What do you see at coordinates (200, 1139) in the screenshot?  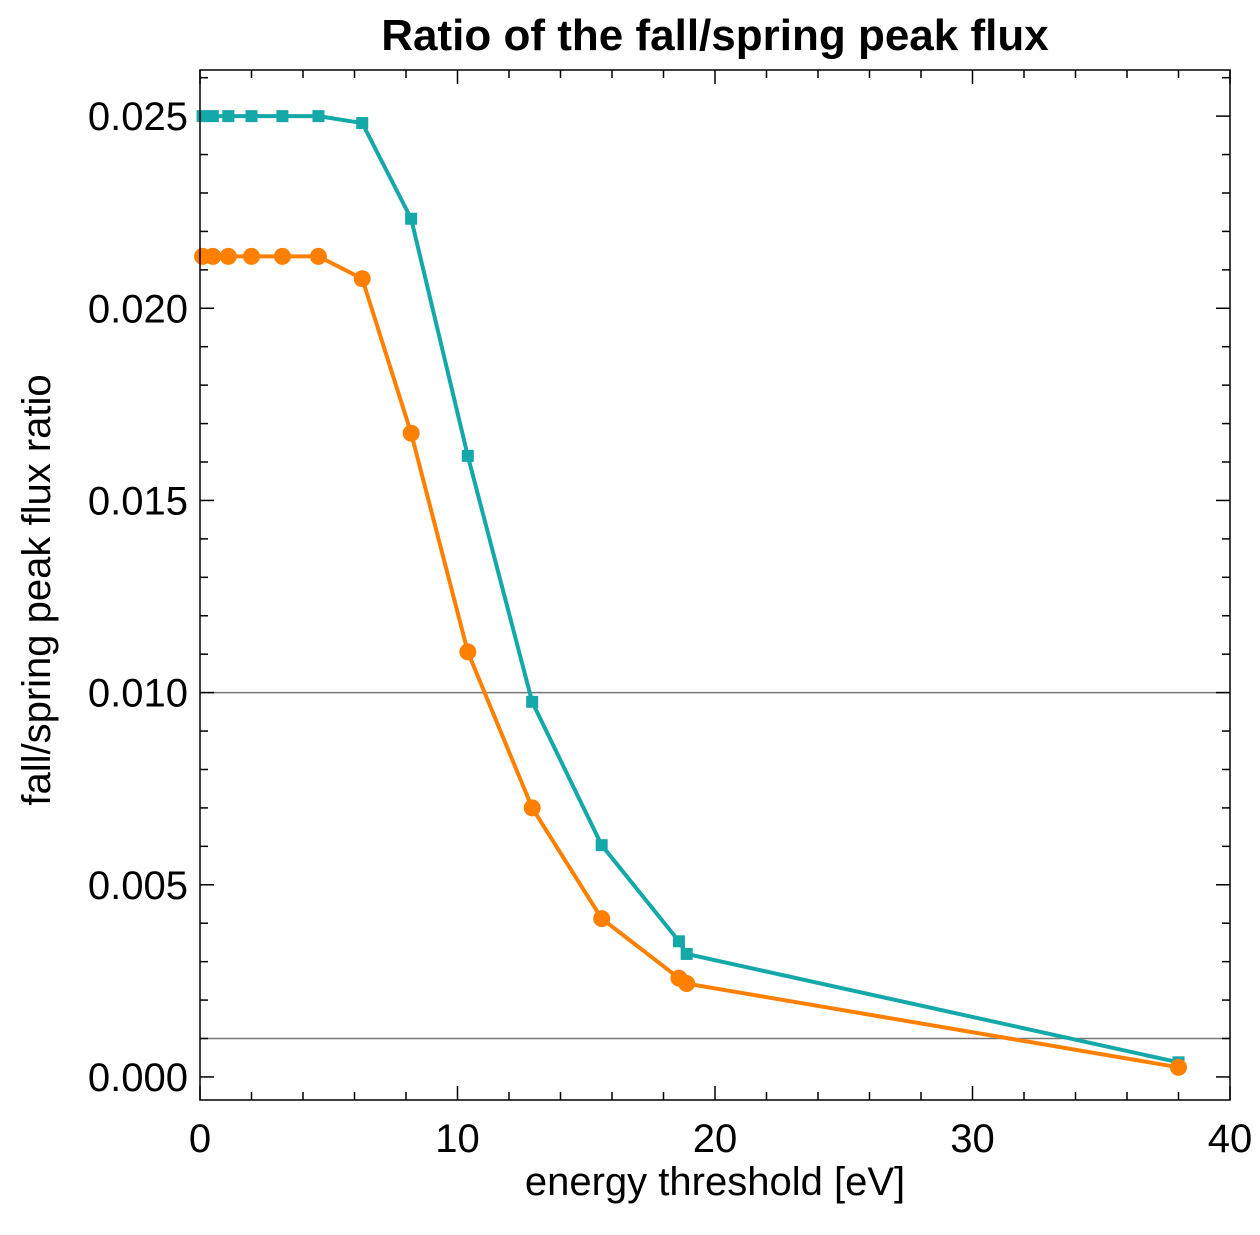 I see `x-tick-label: 0` at bounding box center [200, 1139].